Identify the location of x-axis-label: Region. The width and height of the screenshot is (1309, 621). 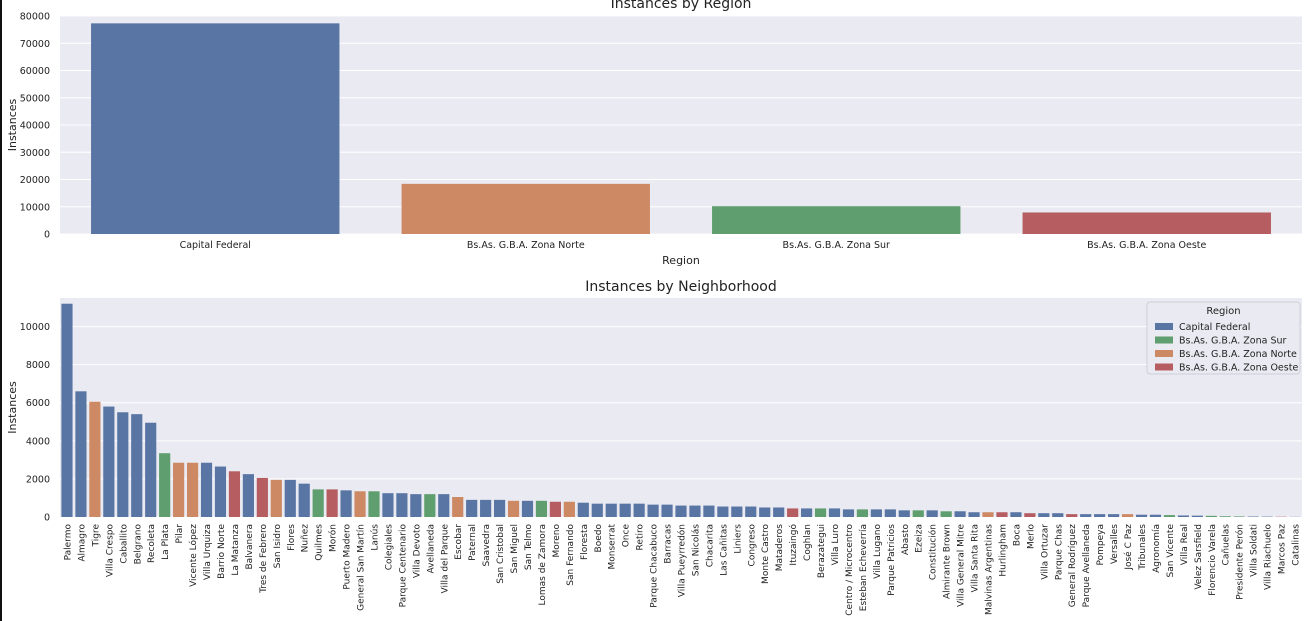
(681, 260).